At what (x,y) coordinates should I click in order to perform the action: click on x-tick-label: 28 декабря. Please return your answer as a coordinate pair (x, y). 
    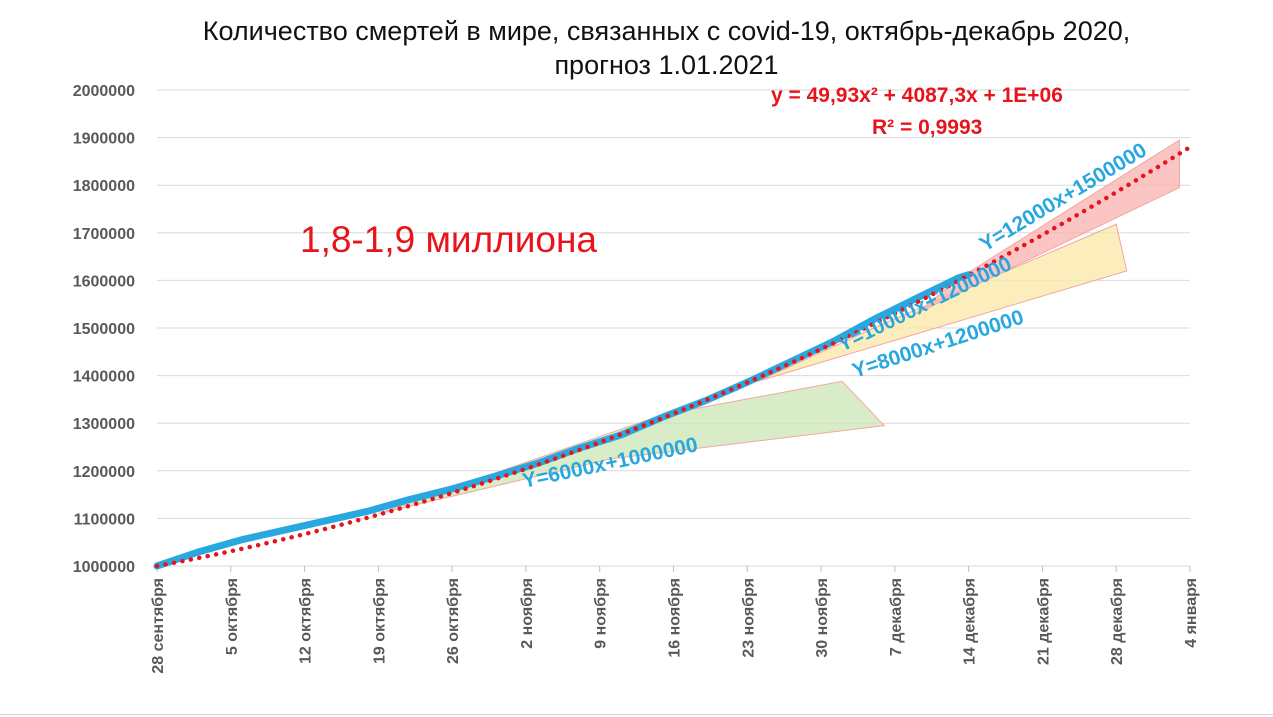
    Looking at the image, I should click on (1117, 621).